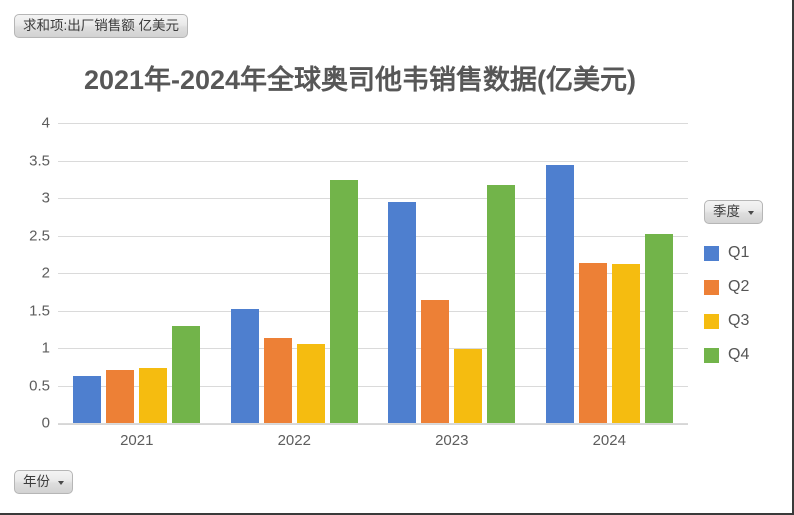 This screenshot has height=515, width=794. I want to click on bar-2023-Q4, so click(501, 303).